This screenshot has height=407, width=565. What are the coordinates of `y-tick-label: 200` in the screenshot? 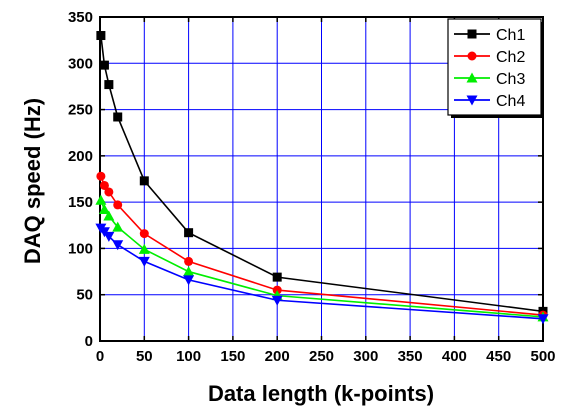 It's located at (80, 156).